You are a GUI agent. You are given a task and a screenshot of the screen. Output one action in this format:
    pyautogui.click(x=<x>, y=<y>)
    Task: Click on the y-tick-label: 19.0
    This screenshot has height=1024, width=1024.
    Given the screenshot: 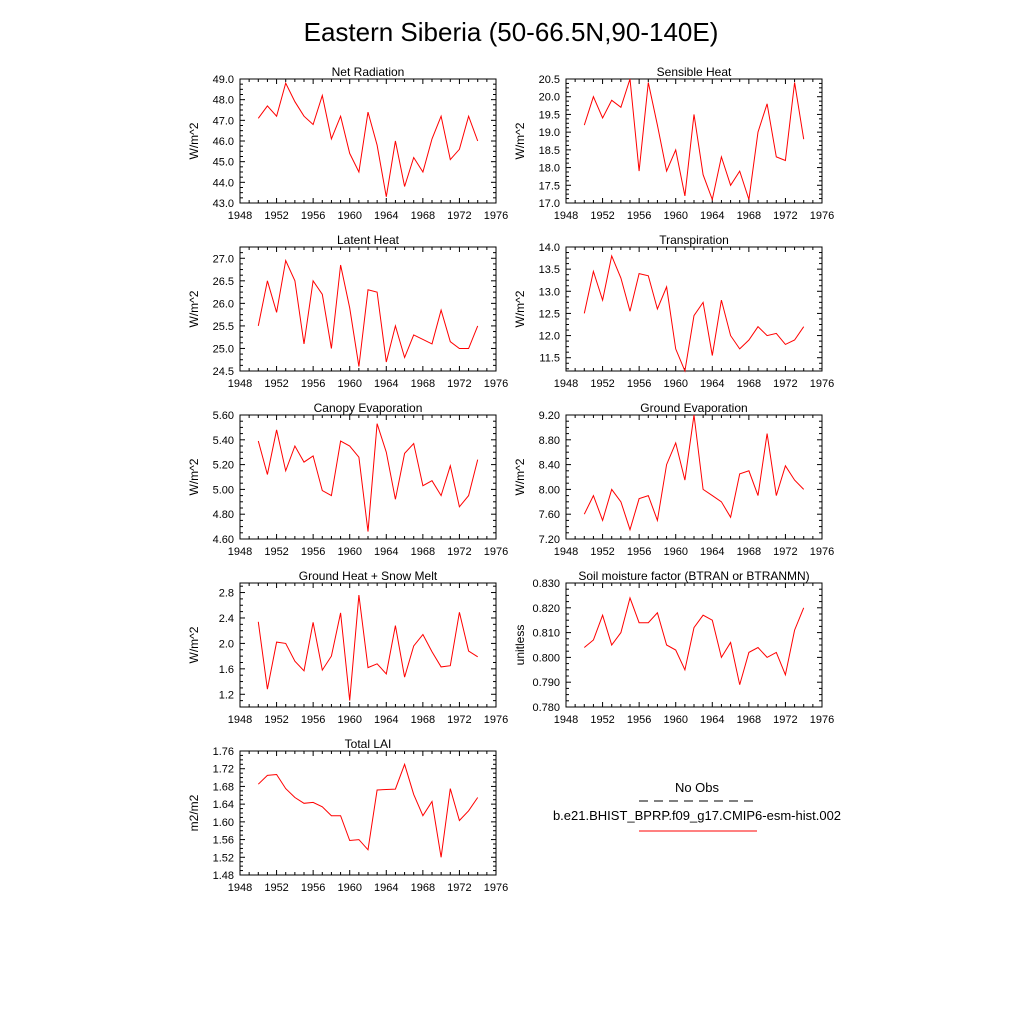 What is the action you would take?
    pyautogui.click(x=549, y=133)
    